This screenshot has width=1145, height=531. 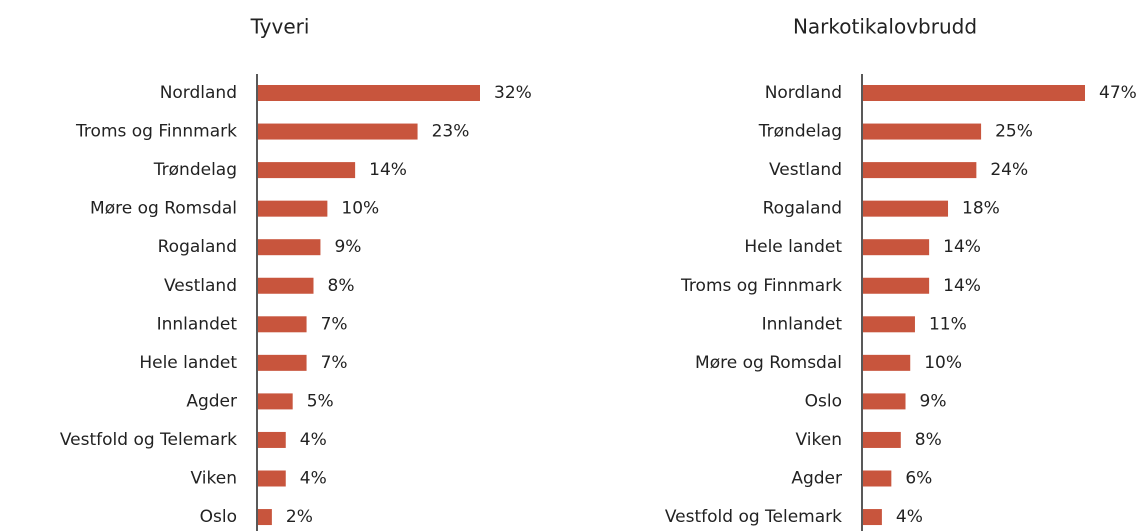 What do you see at coordinates (280, 27) in the screenshot?
I see `chart-title: Tyveri` at bounding box center [280, 27].